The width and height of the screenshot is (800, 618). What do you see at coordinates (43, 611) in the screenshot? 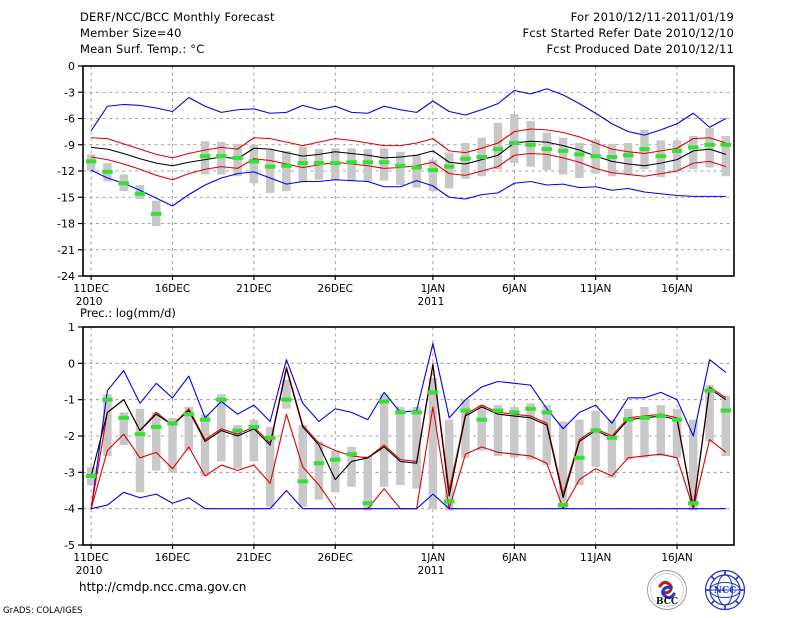
I see `grads-credit-label: GrADS: COLA/IGES` at bounding box center [43, 611].